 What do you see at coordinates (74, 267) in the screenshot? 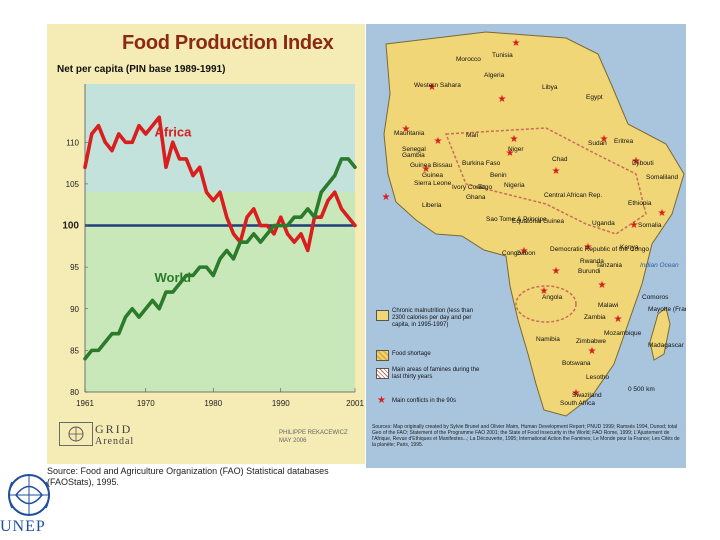
I see `y-tick-label: 95` at bounding box center [74, 267].